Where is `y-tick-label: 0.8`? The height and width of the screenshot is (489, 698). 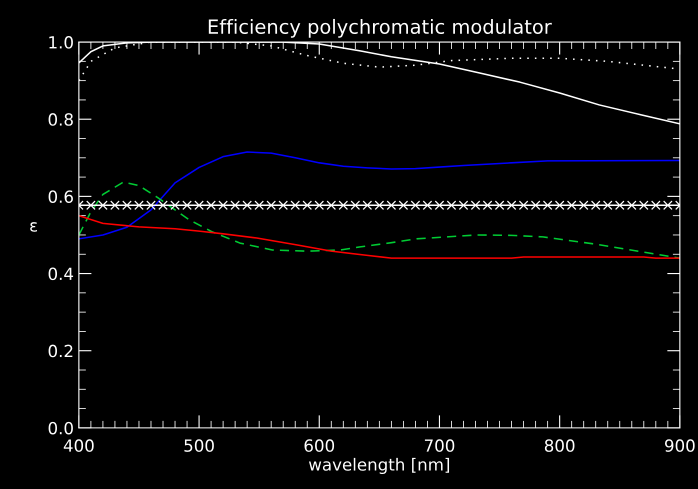
y-tick-label: 0.8 is located at coordinates (60, 119).